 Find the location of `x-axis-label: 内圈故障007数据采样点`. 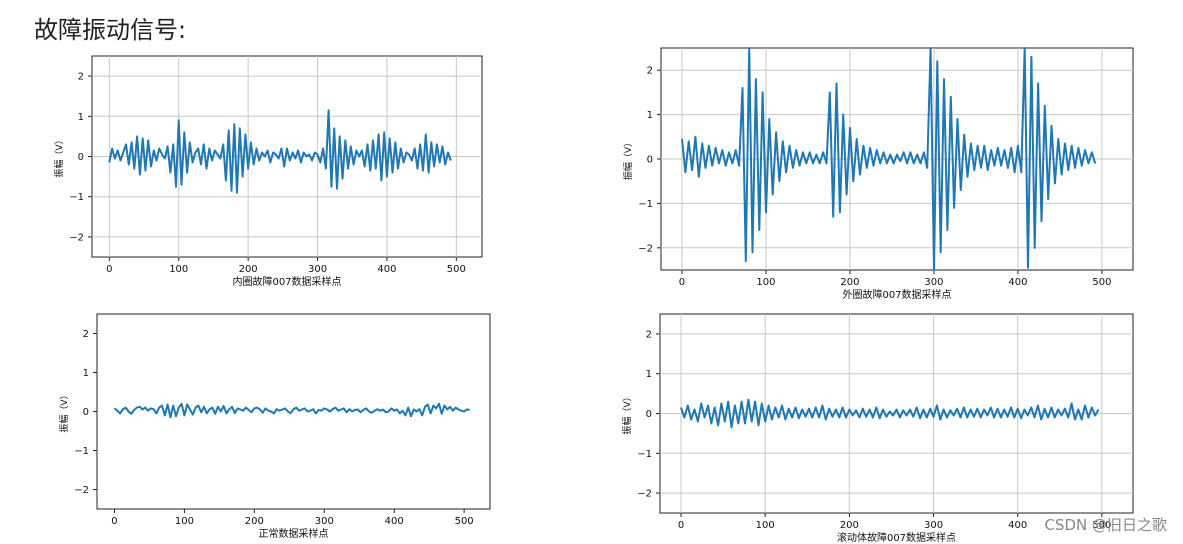

x-axis-label: 内圈故障007数据采样点 is located at coordinates (286, 281).